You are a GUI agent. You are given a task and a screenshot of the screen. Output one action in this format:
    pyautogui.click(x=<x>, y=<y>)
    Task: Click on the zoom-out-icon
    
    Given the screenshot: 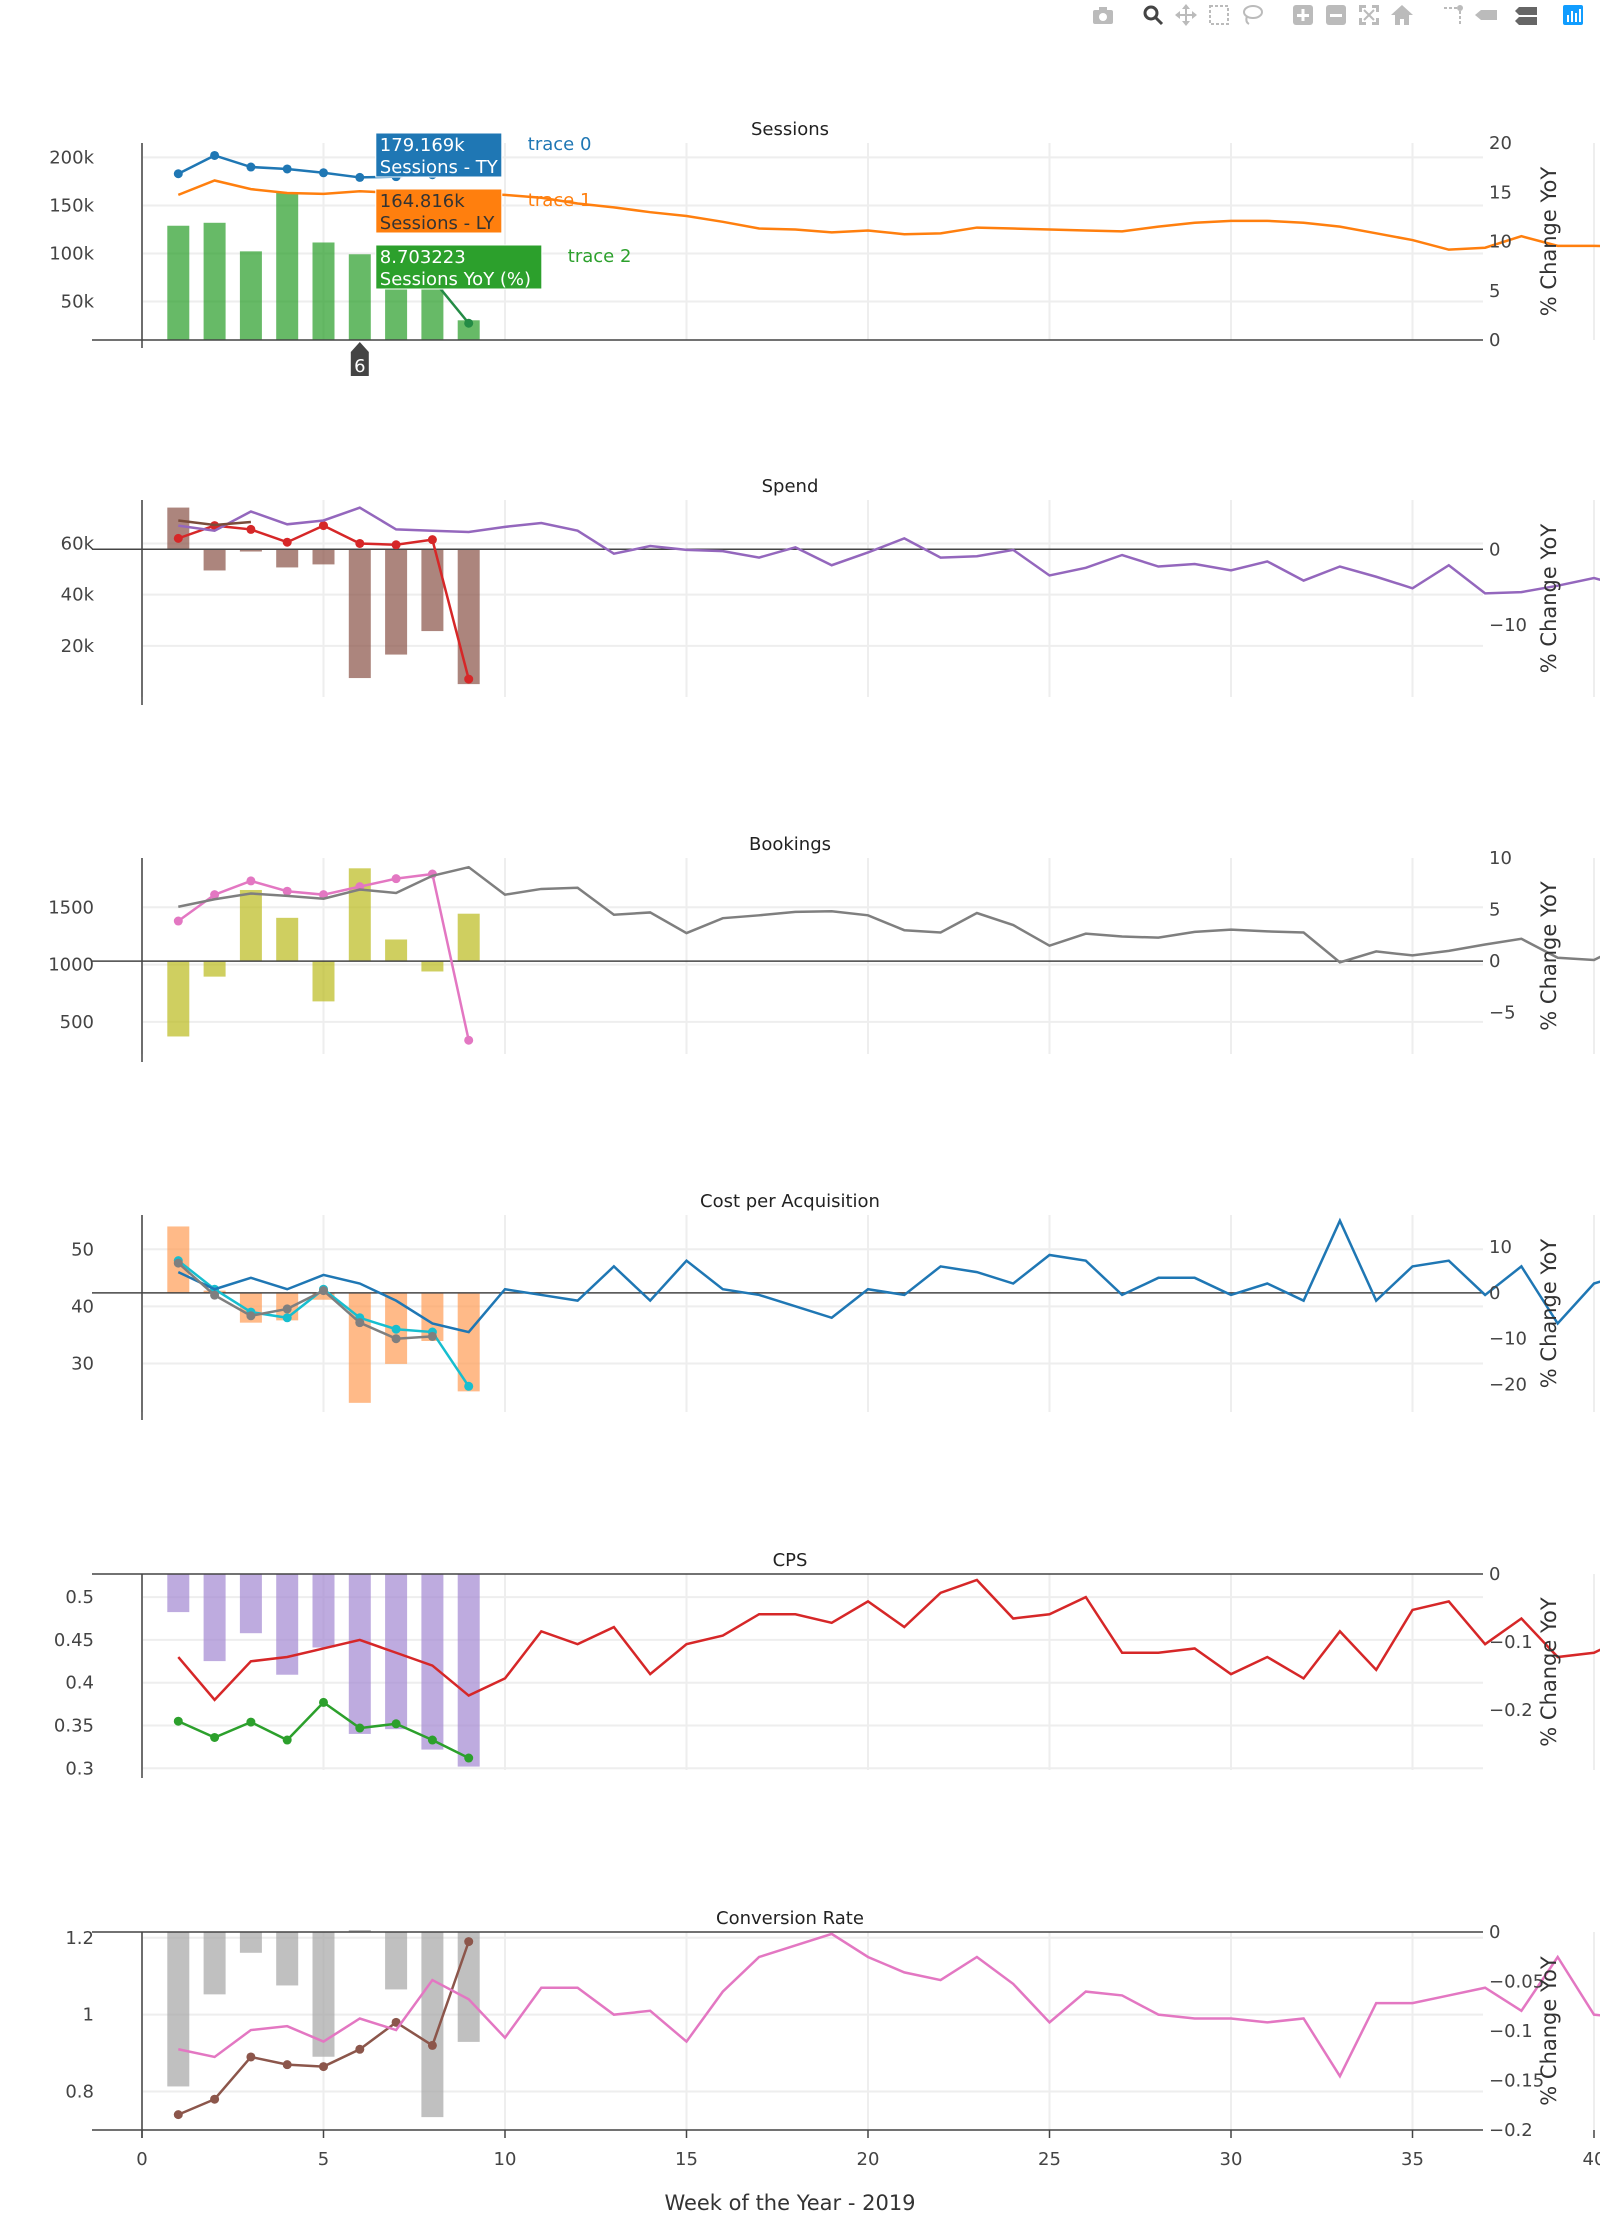 What is the action you would take?
    pyautogui.click(x=1336, y=15)
    